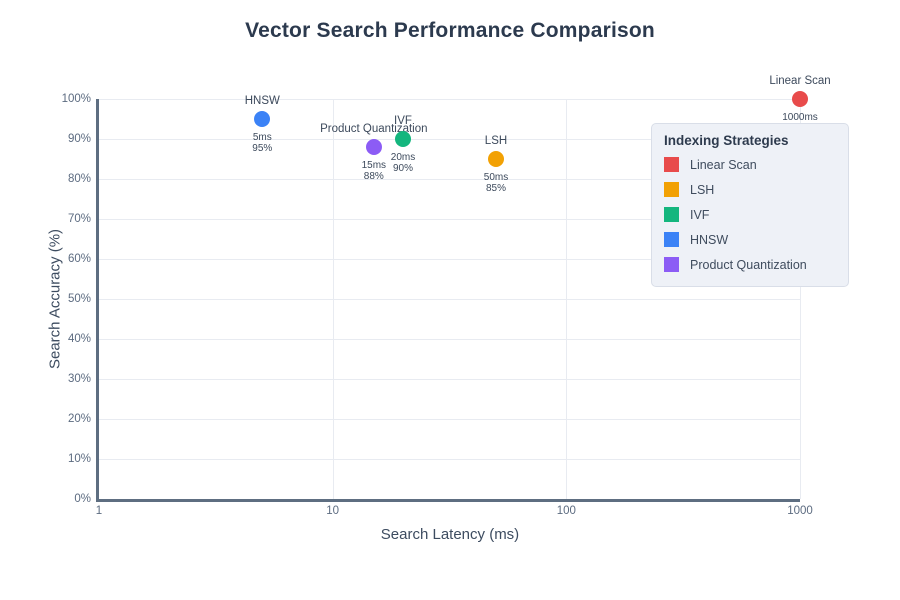 The width and height of the screenshot is (900, 600). I want to click on legend-title: Indexing Strategies, so click(726, 140).